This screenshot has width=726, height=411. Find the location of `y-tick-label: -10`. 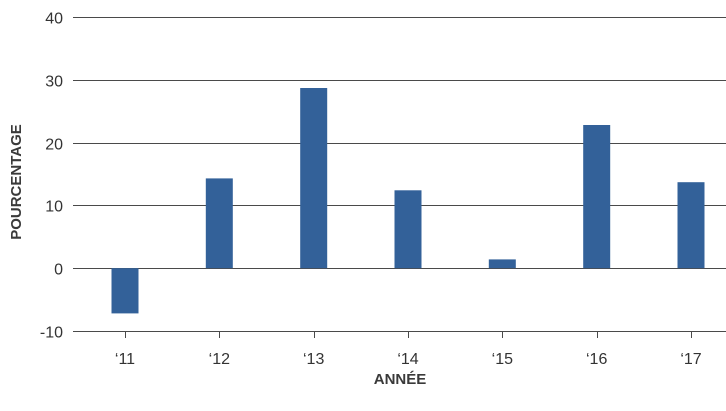

y-tick-label: -10 is located at coordinates (51, 333).